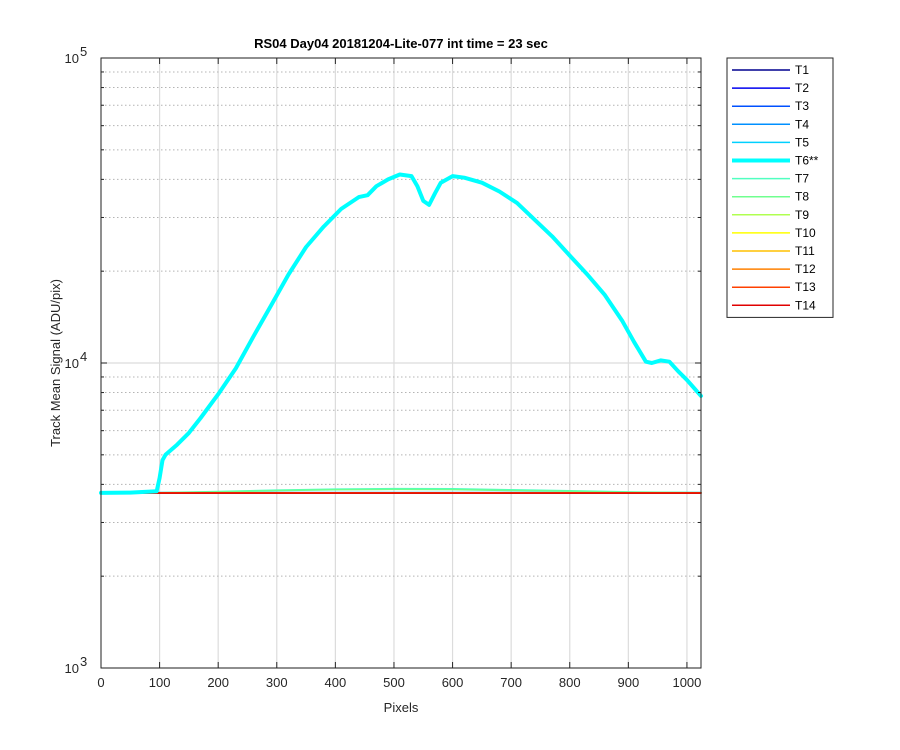 This screenshot has height=750, width=900. What do you see at coordinates (100, 682) in the screenshot?
I see `x-tick-label: 0` at bounding box center [100, 682].